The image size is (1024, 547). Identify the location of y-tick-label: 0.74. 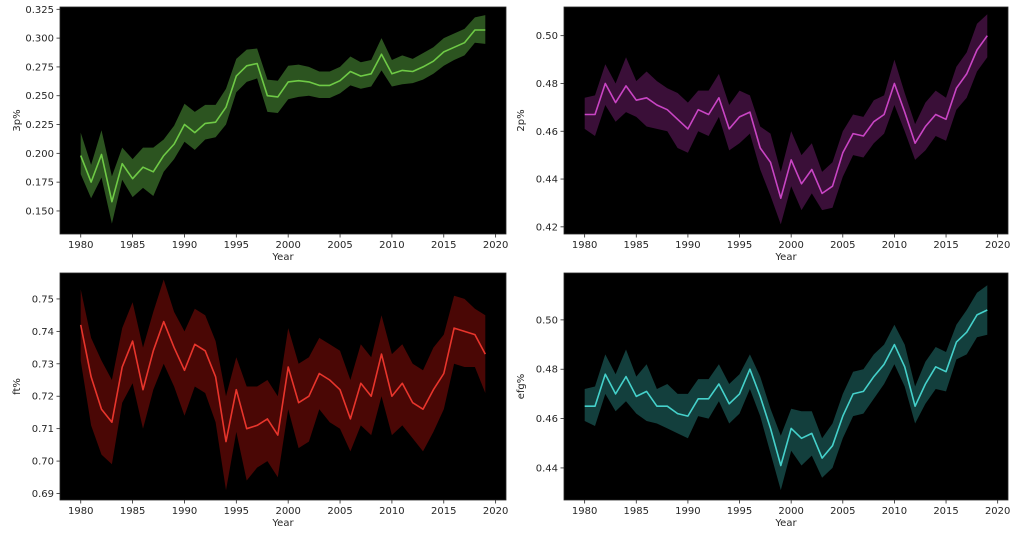
(43, 332).